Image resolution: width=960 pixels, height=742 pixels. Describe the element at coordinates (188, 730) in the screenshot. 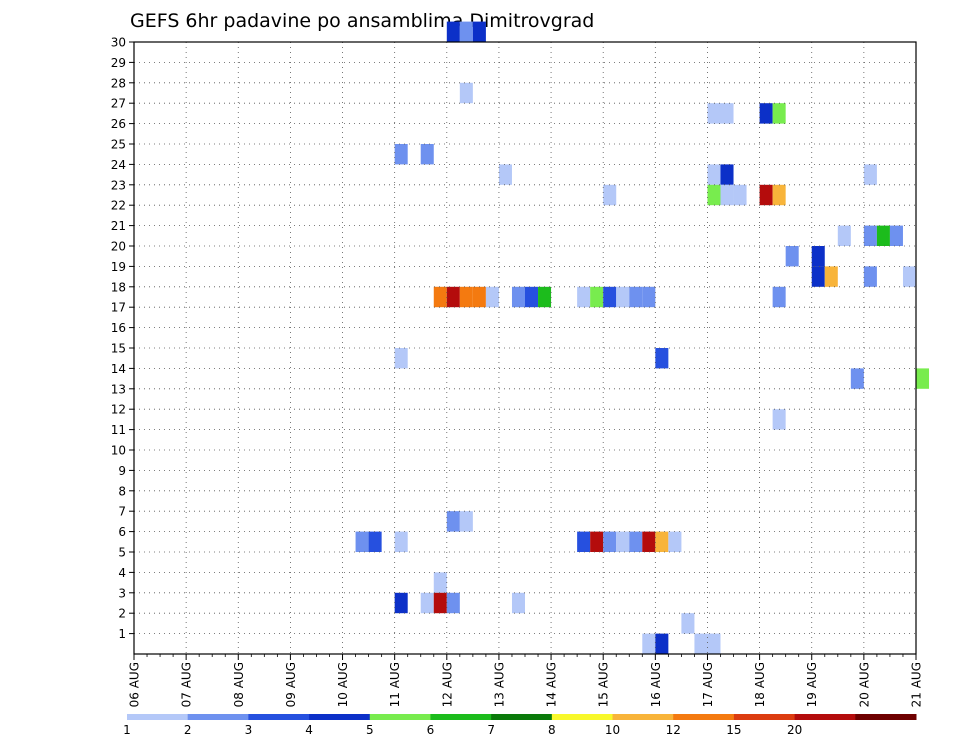

I see `colorbar-label: 2` at that location.